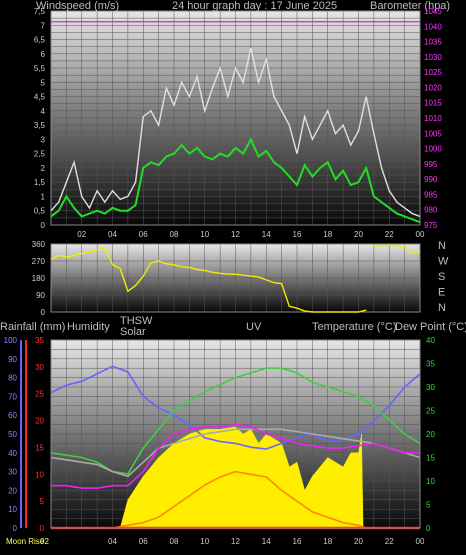 This screenshot has width=466, height=555. What do you see at coordinates (430, 481) in the screenshot?
I see `temperature-tick: 10` at bounding box center [430, 481].